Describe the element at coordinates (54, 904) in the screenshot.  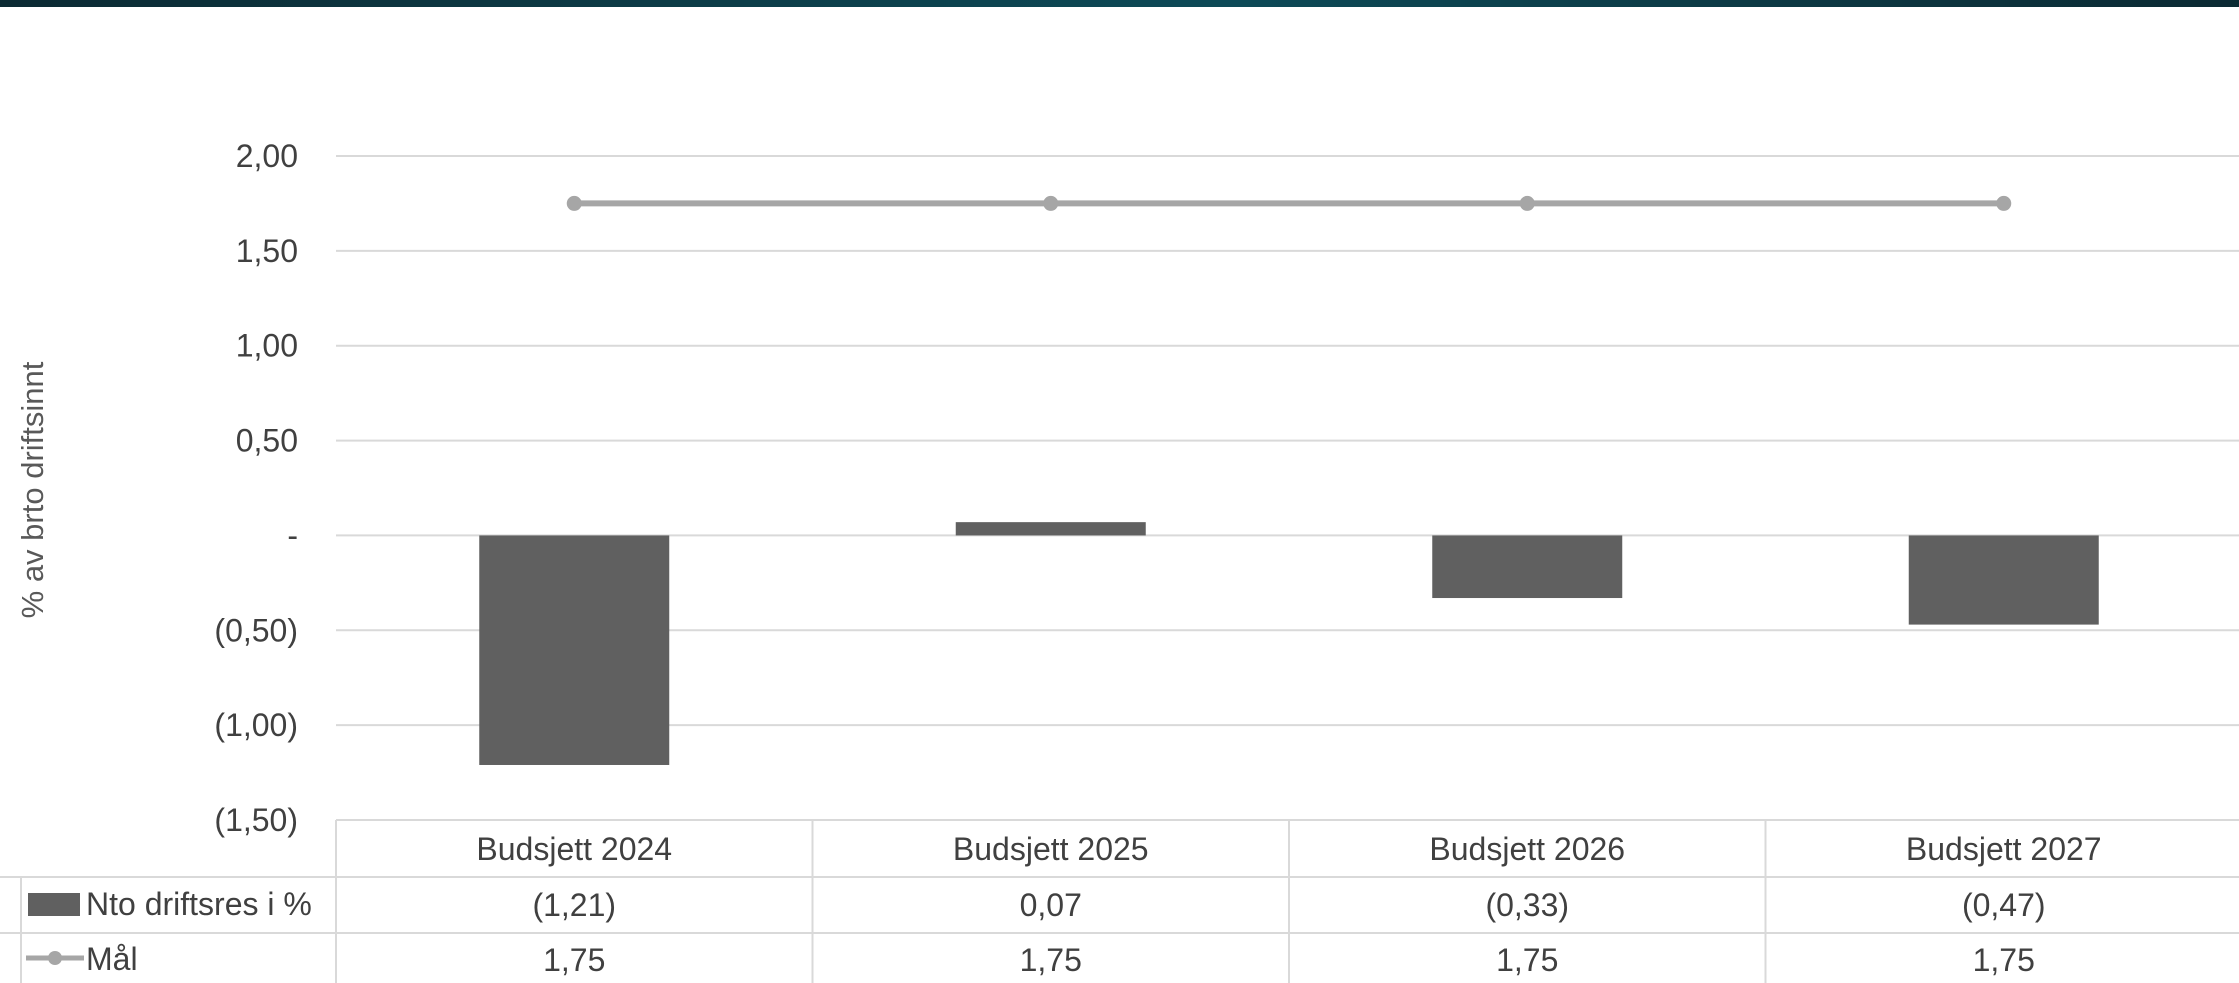
I see `legend-key-bar` at that location.